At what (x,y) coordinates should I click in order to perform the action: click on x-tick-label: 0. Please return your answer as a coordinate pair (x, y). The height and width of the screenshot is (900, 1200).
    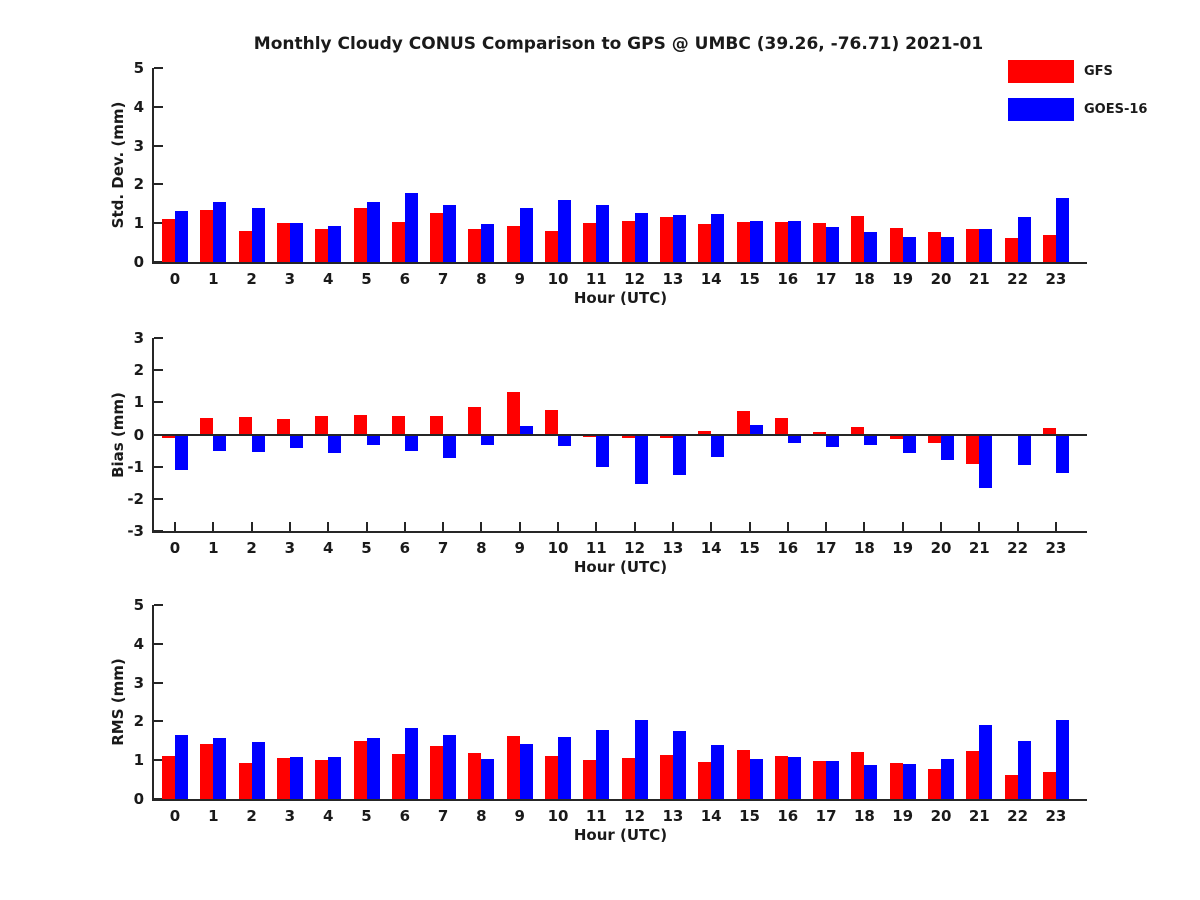
    Looking at the image, I should click on (175, 279).